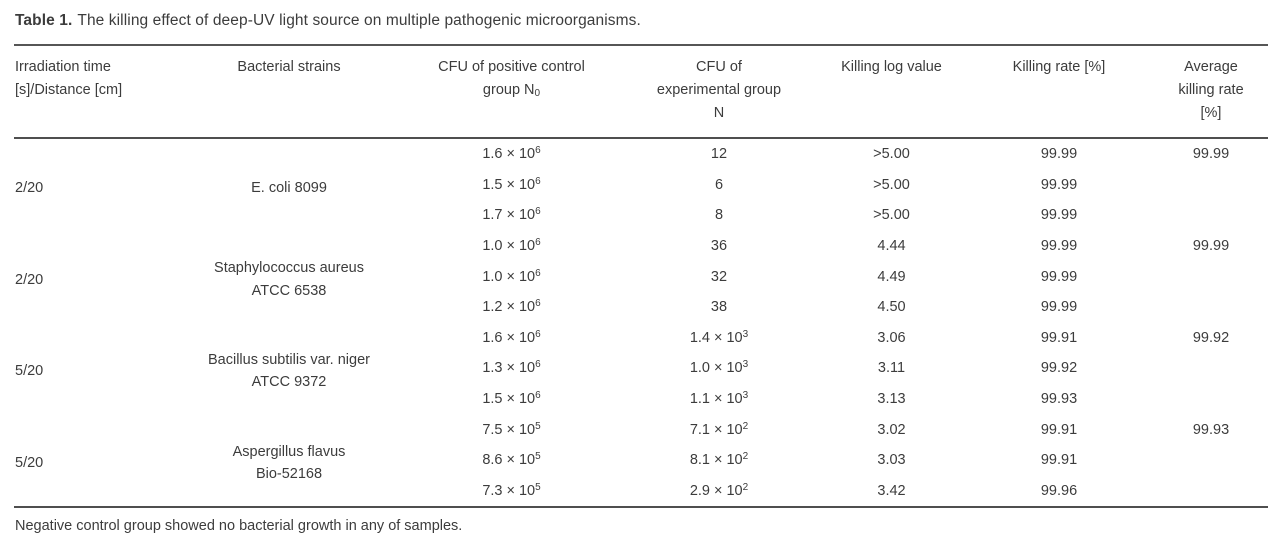  Describe the element at coordinates (719, 307) in the screenshot. I see `cell-cfu-experimental: 38` at that location.